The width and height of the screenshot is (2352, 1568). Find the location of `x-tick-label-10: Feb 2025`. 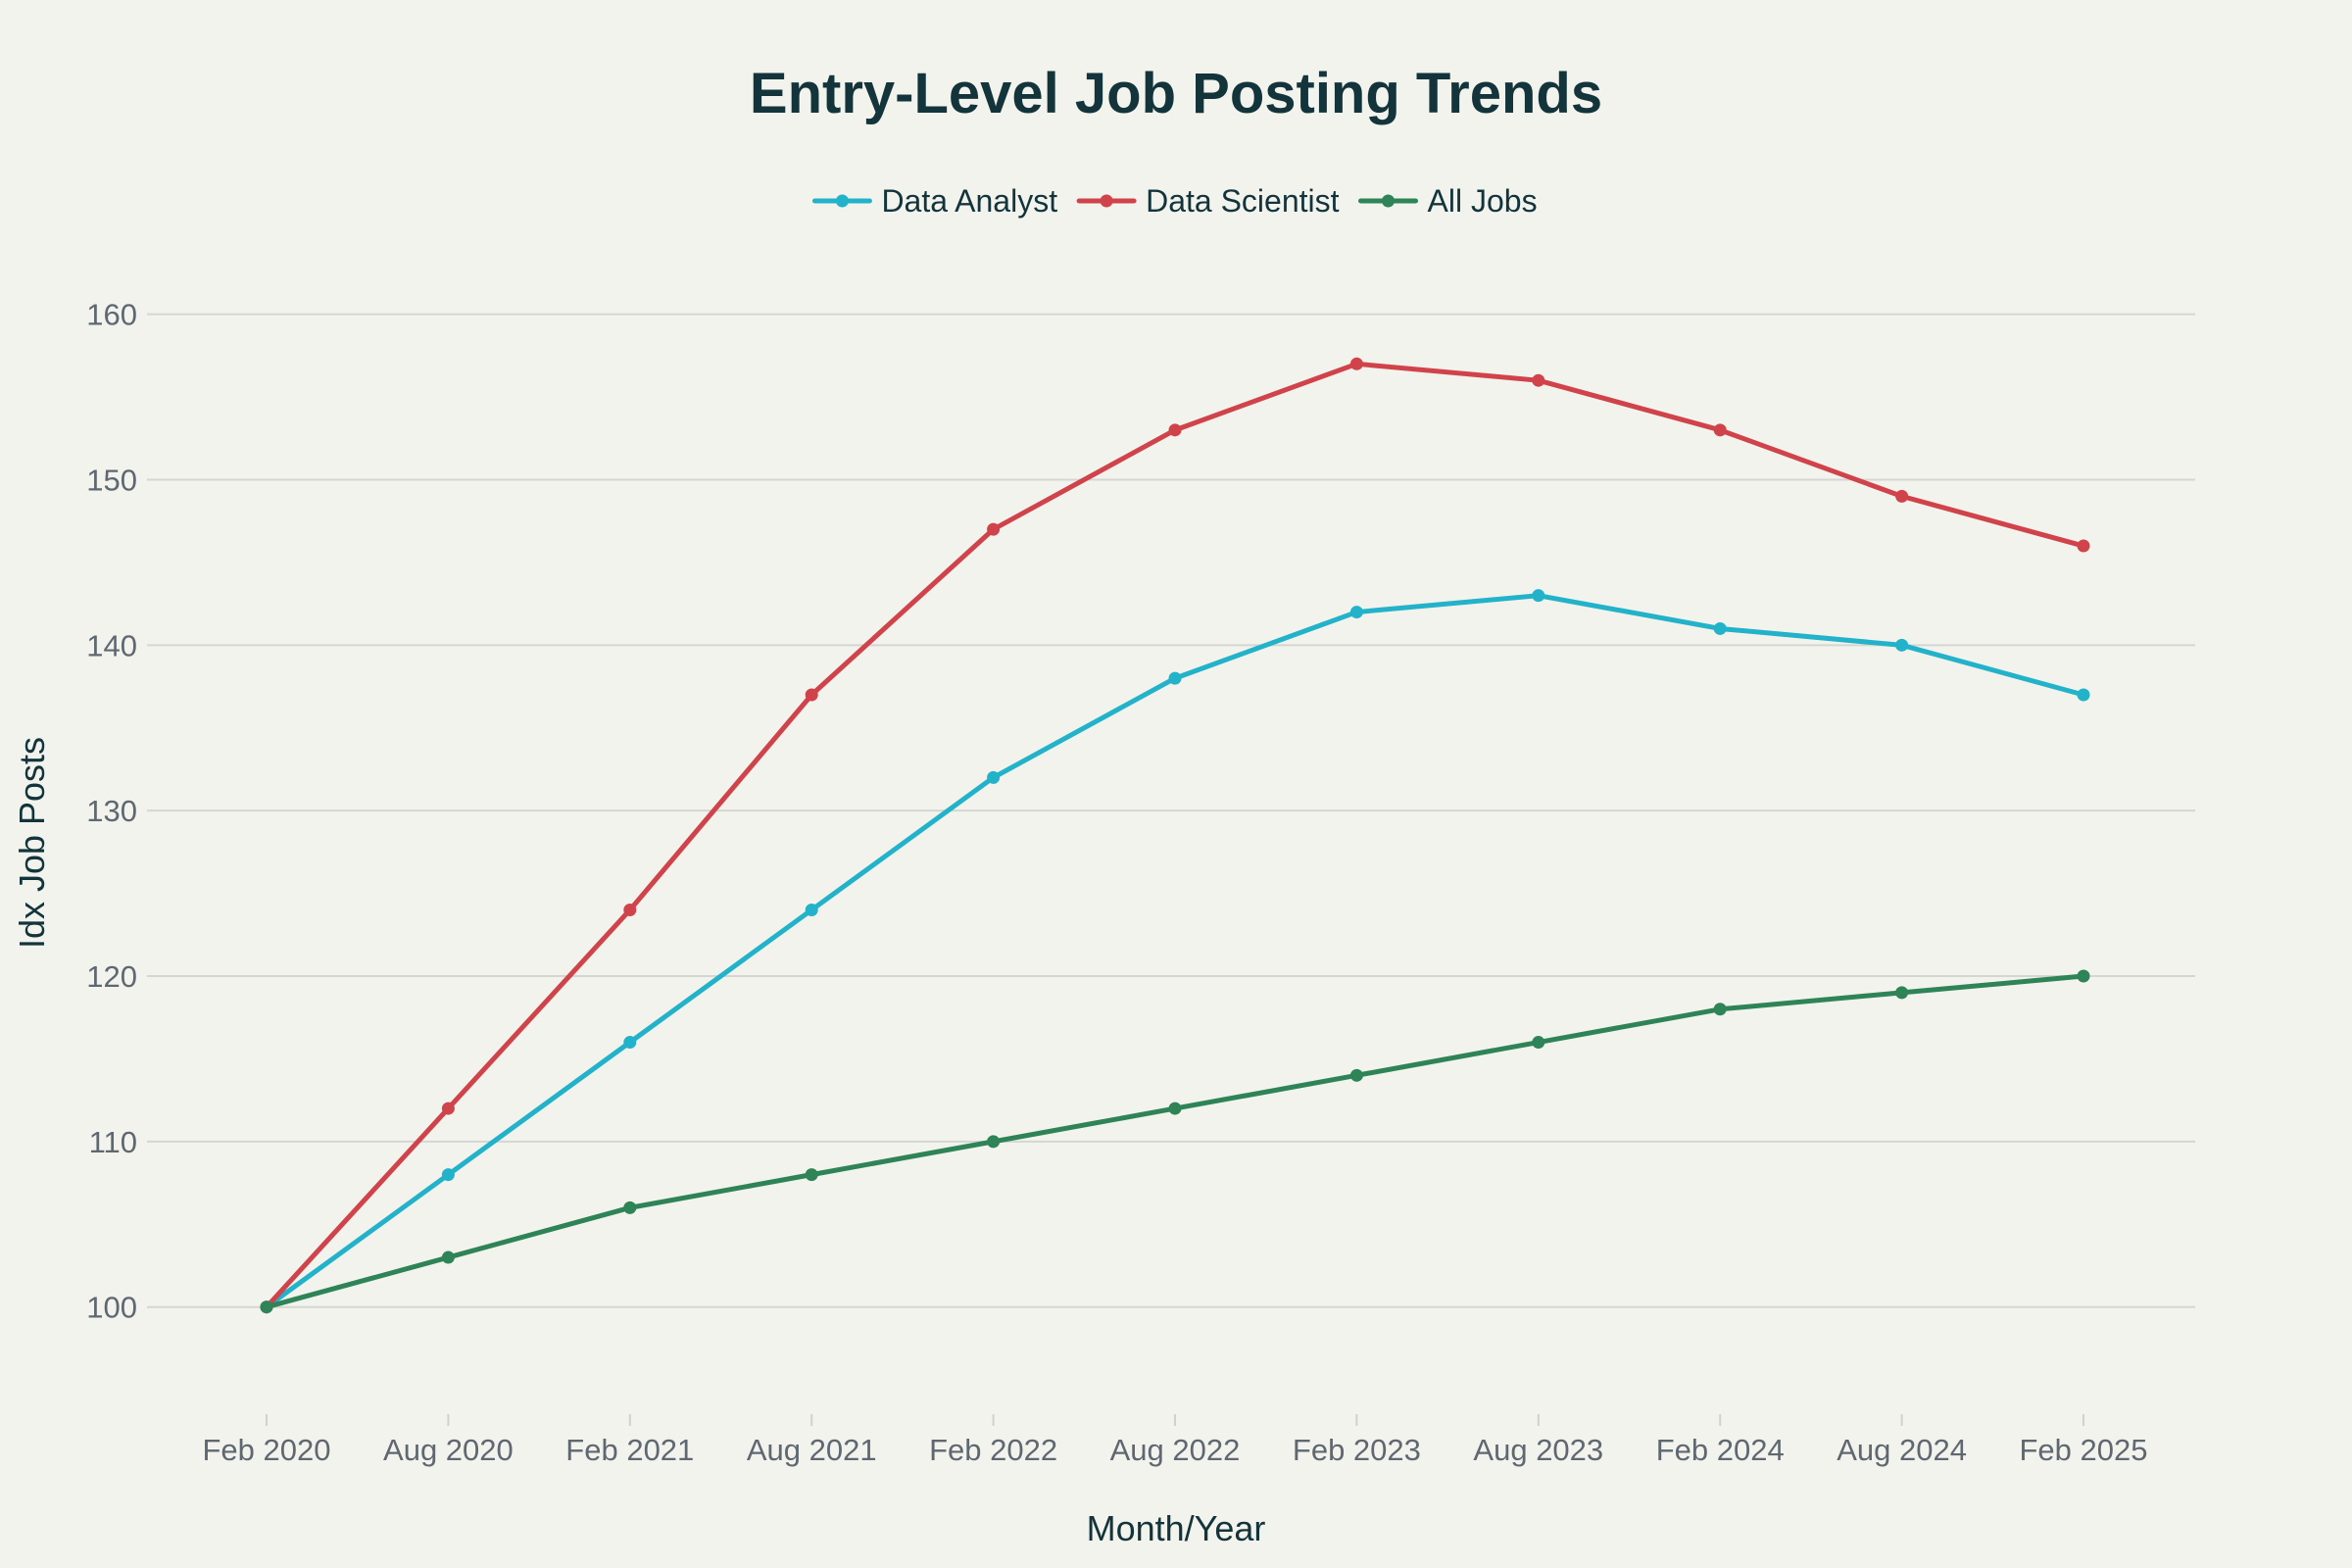

x-tick-label-10: Feb 2025 is located at coordinates (2084, 1450).